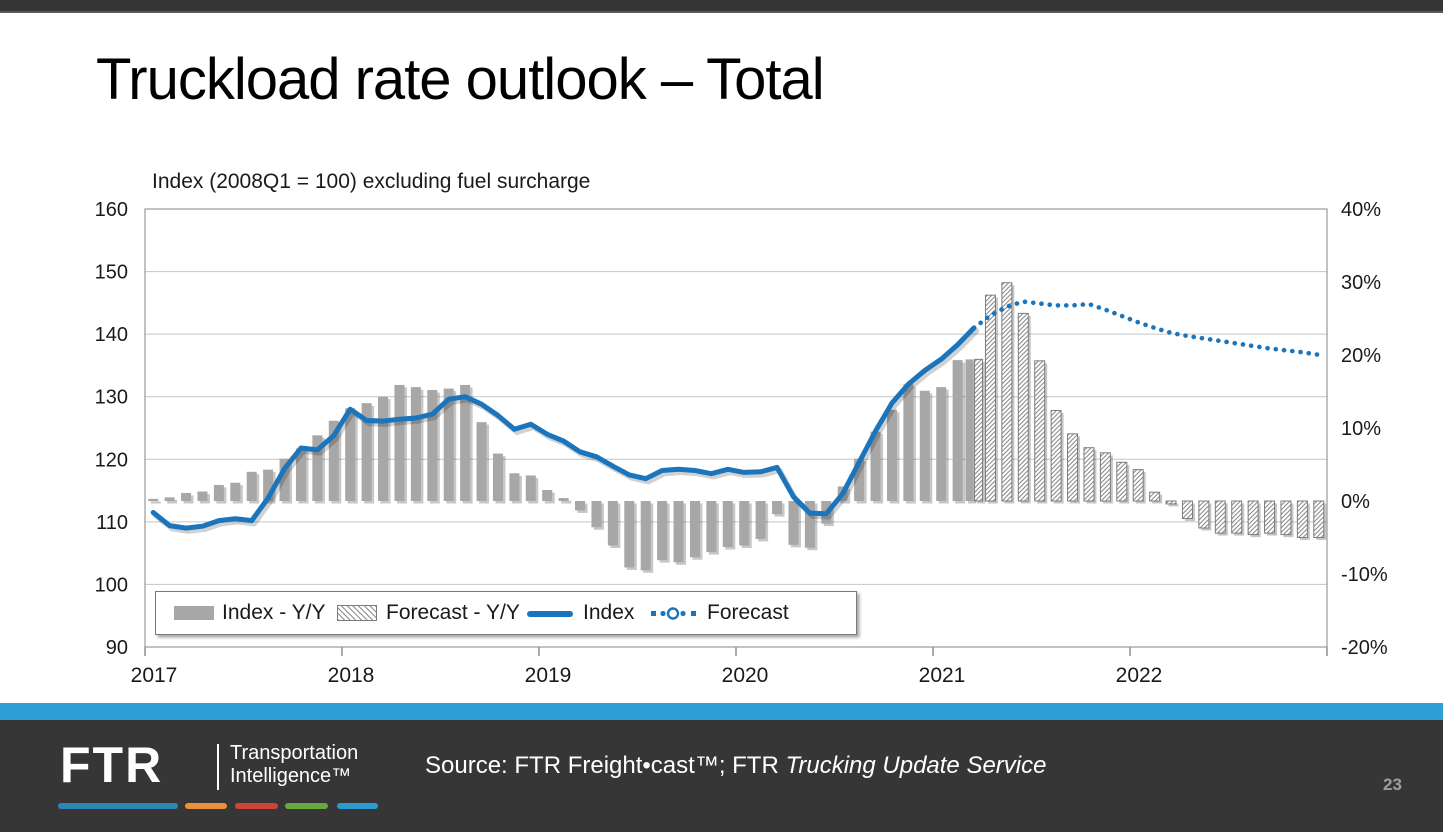 The image size is (1443, 832). Describe the element at coordinates (1364, 648) in the screenshot. I see `right-axis-tick--20%: -20%` at that location.